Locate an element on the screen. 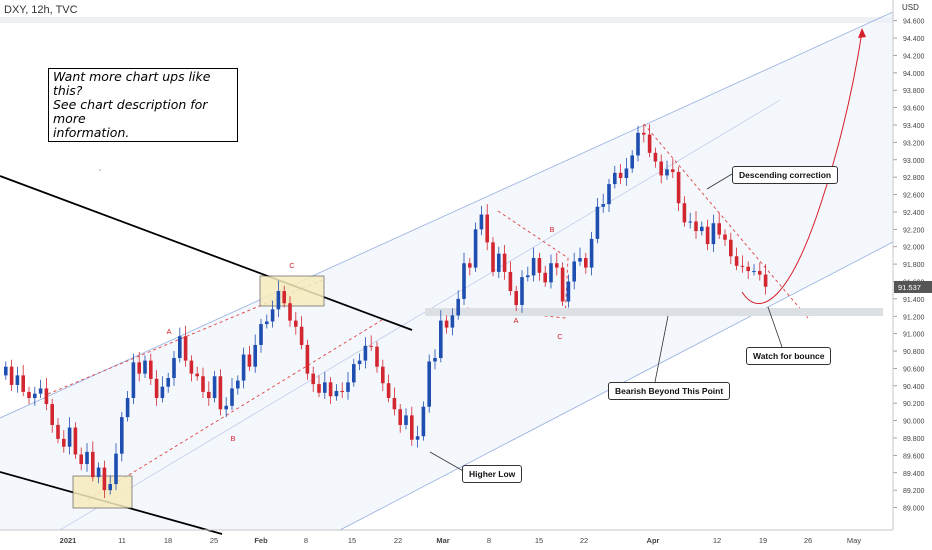 This screenshot has height=550, width=932. y-tick-label: 91.000 is located at coordinates (914, 335).